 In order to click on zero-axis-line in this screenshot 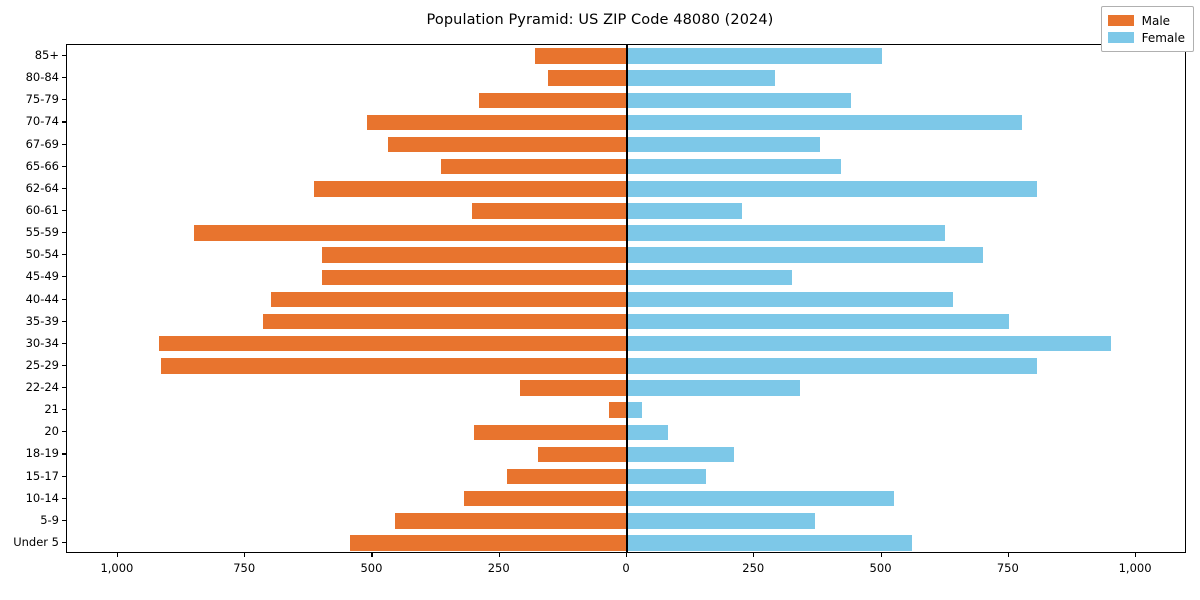, I will do `click(627, 298)`.